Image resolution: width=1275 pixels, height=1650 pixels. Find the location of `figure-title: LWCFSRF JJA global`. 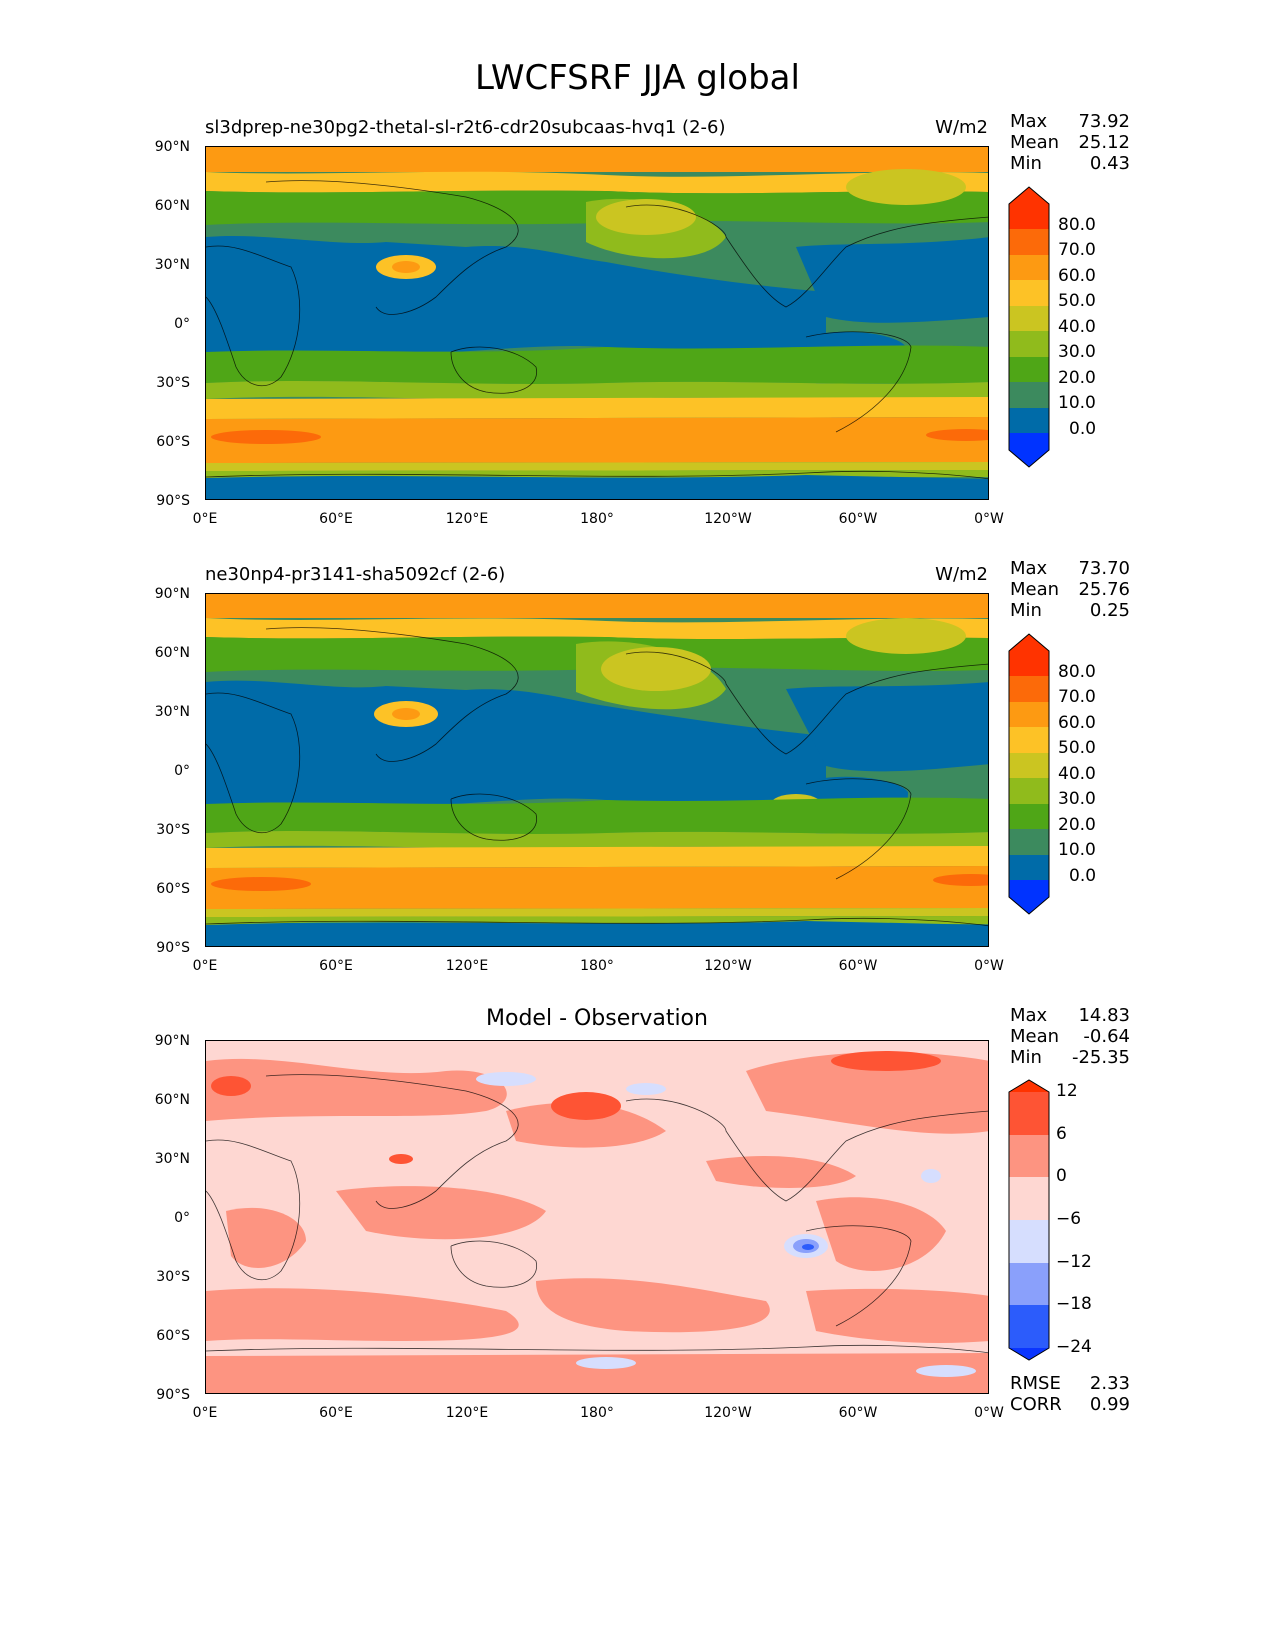

figure-title: LWCFSRF JJA global is located at coordinates (637, 78).